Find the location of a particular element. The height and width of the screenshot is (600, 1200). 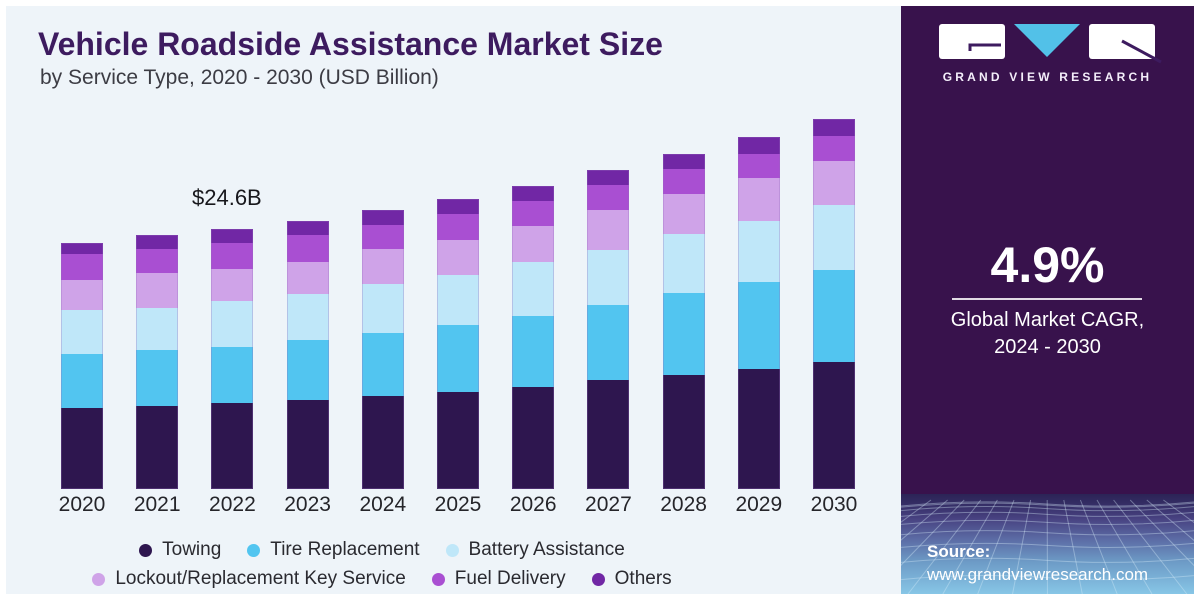

segment-battery-assistance-2024 is located at coordinates (382, 308).